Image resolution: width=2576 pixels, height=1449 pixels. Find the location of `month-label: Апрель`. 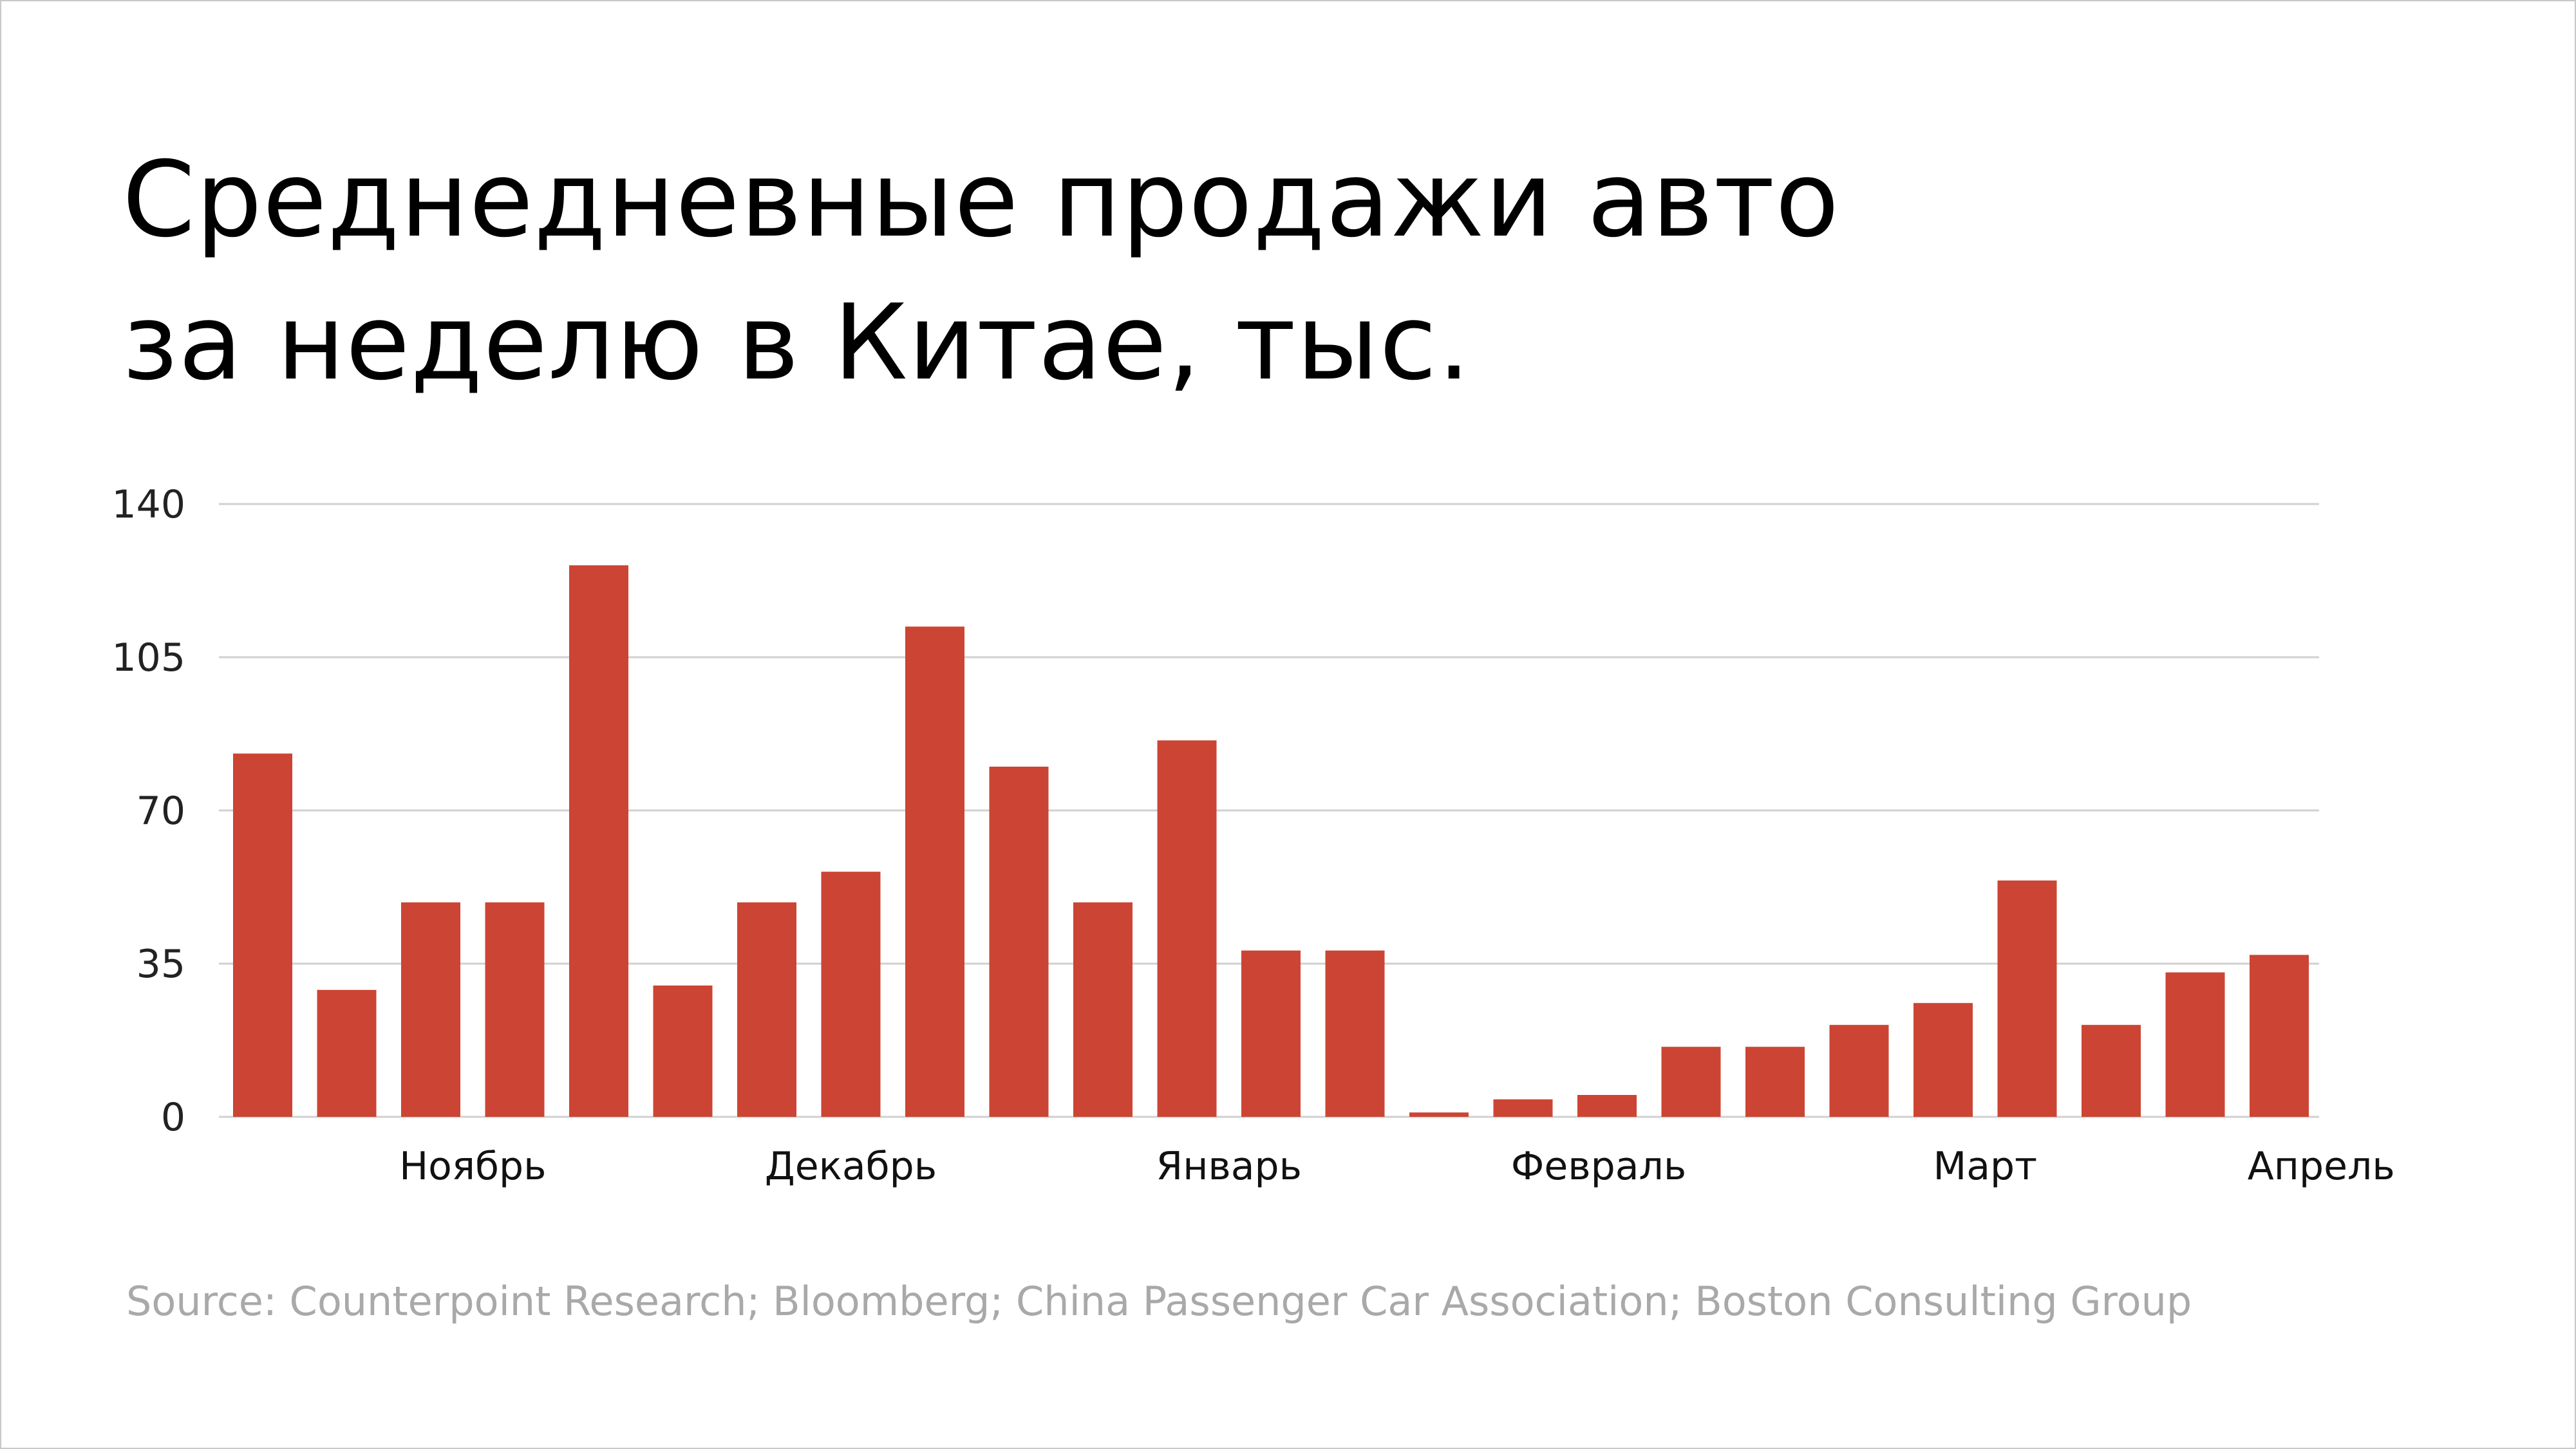

month-label: Апрель is located at coordinates (2321, 1166).